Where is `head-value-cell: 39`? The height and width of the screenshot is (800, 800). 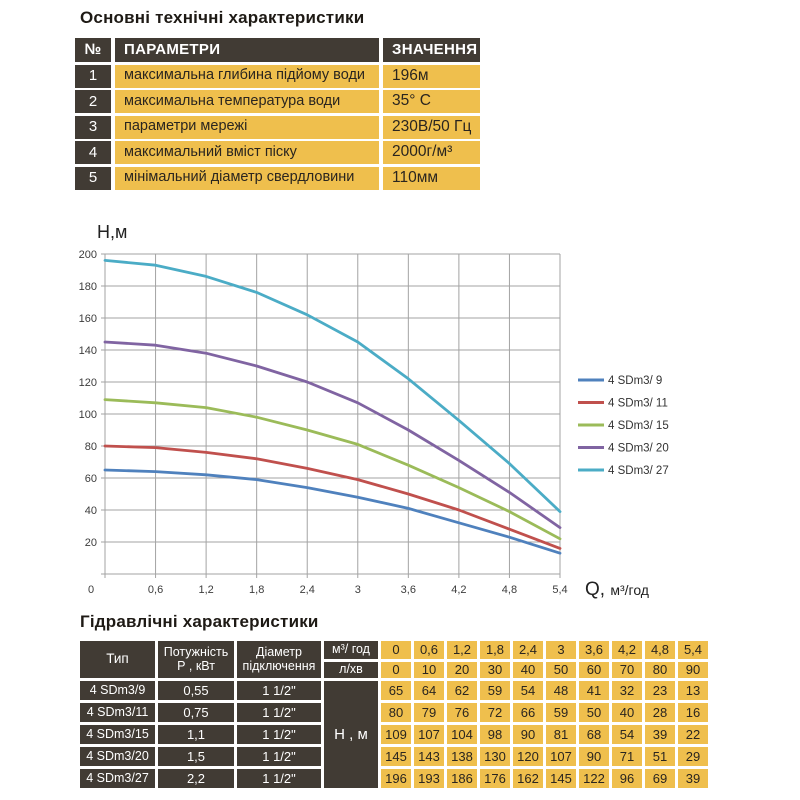
head-value-cell: 39 is located at coordinates (660, 734).